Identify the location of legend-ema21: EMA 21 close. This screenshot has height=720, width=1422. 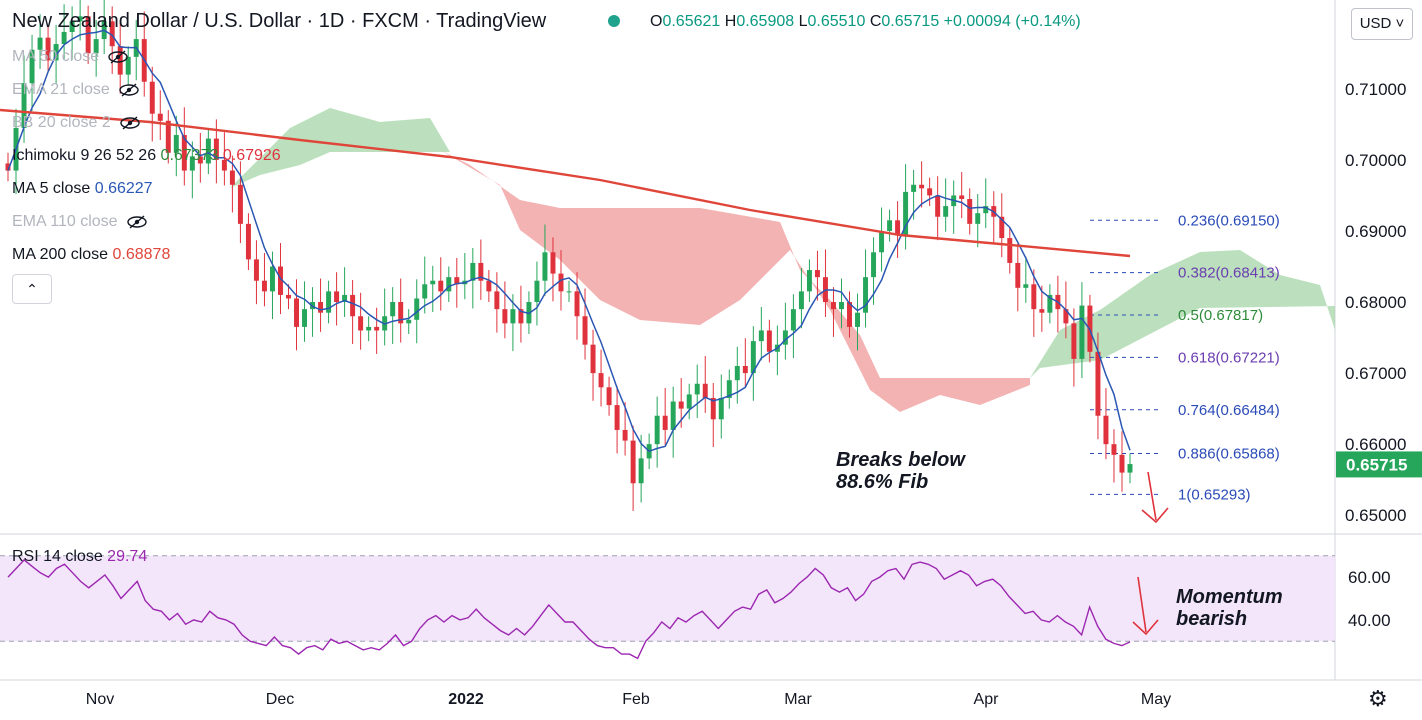
(76, 90).